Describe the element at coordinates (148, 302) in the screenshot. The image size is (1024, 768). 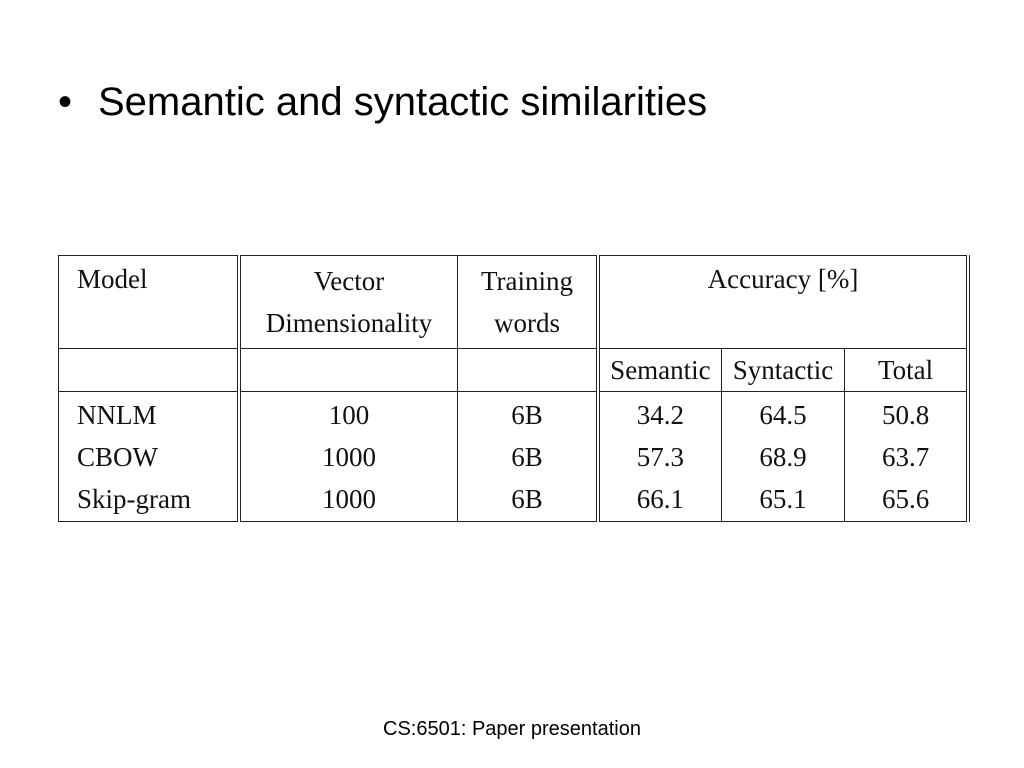
I see `header-model: Model` at that location.